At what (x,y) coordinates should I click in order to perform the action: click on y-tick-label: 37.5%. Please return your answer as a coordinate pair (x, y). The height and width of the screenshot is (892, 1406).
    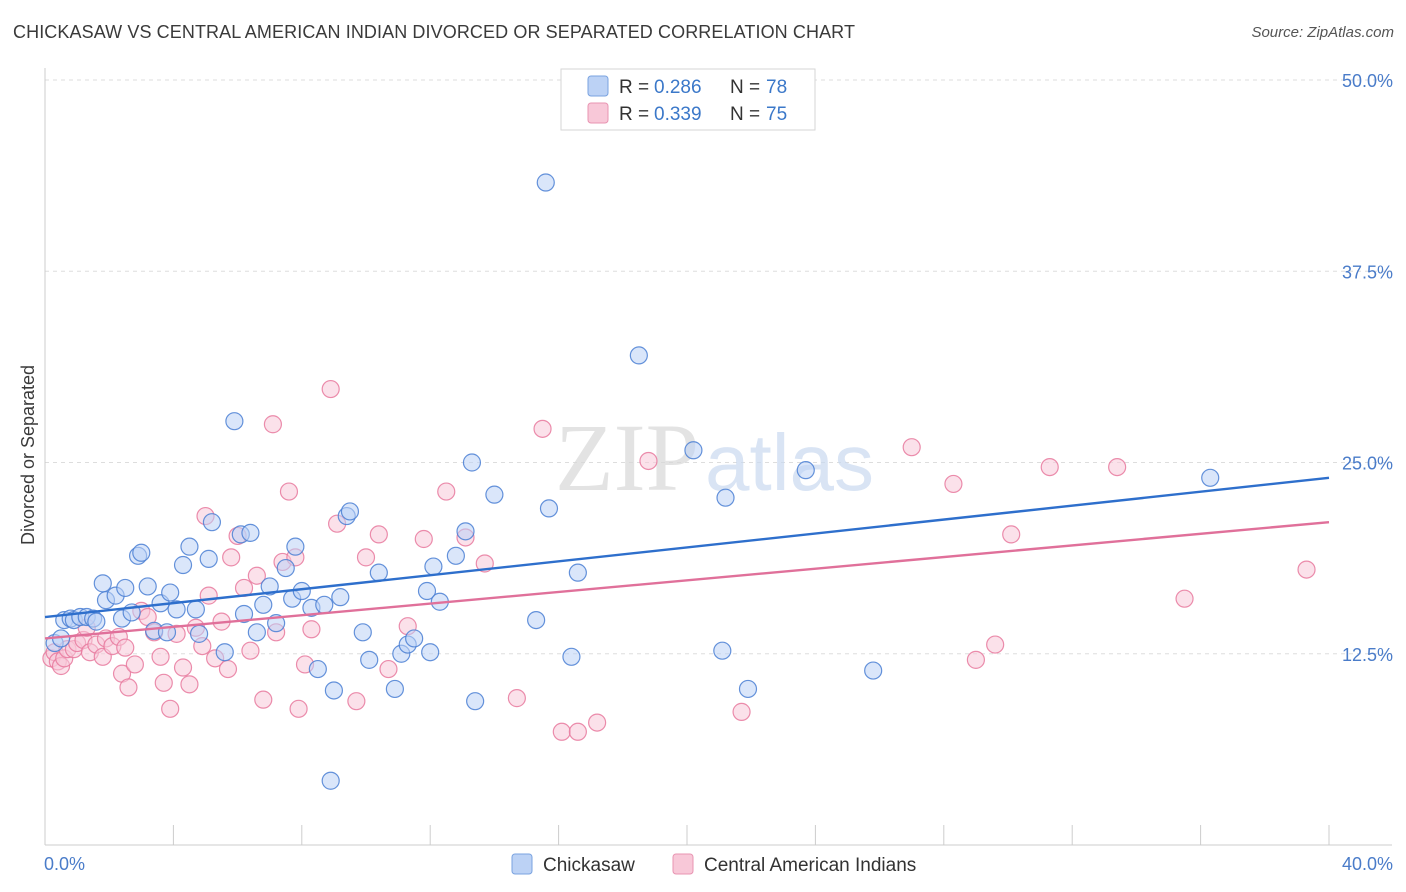
    Looking at the image, I should click on (1367, 272).